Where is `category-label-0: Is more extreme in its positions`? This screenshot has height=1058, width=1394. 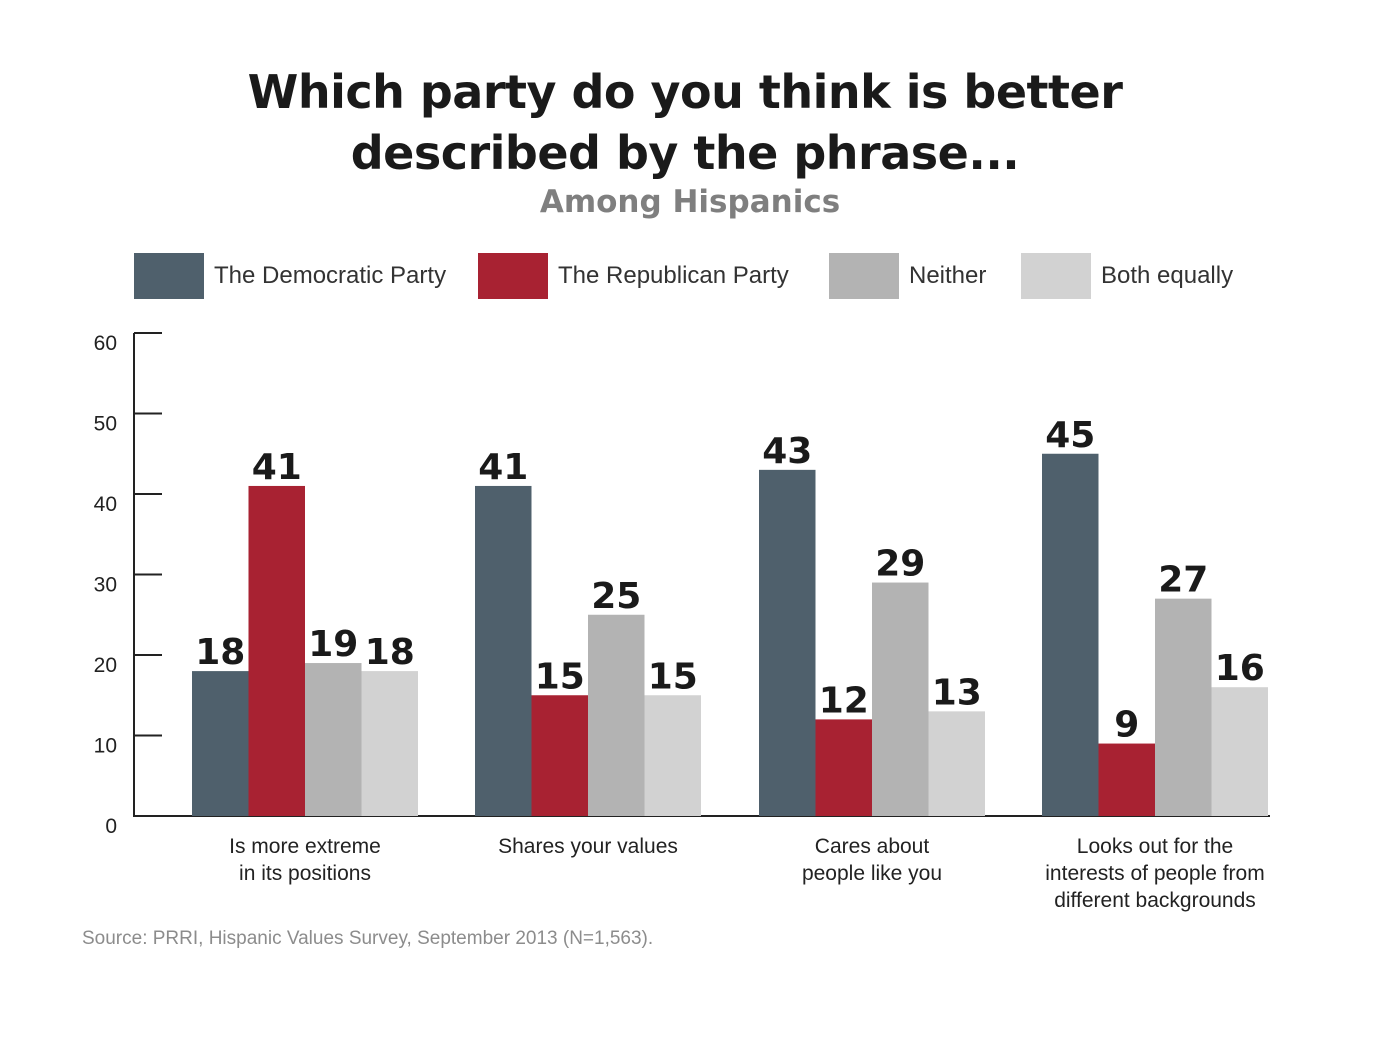
category-label-0: Is more extreme in its positions is located at coordinates (305, 860).